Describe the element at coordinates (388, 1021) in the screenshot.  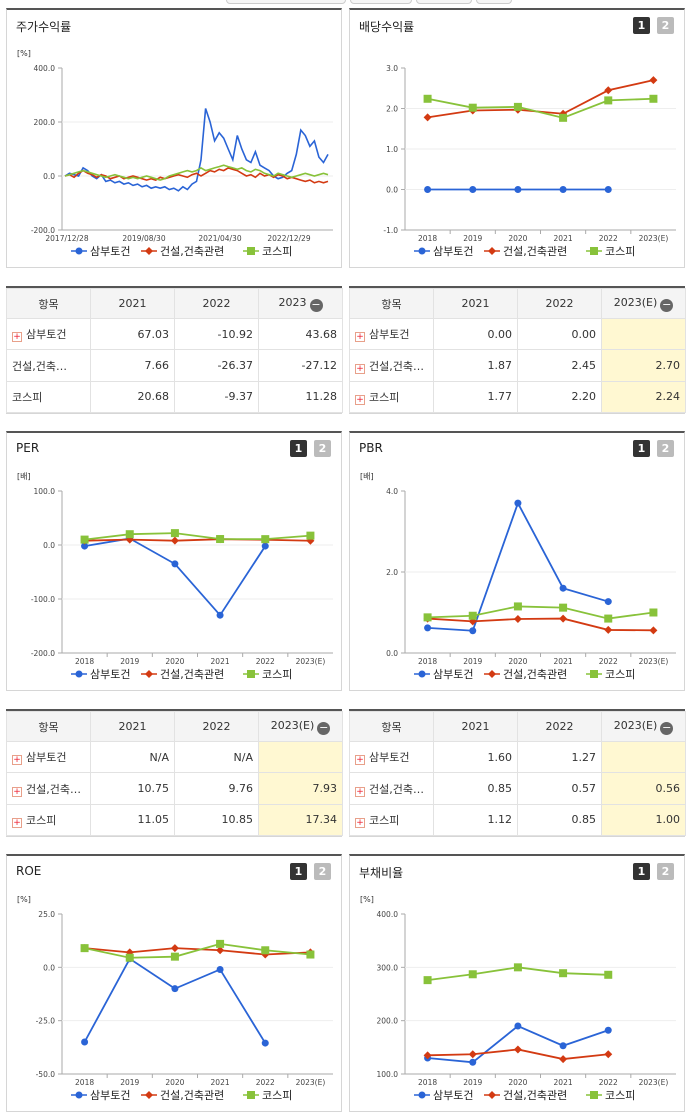
I see `y-tick-label: 200.0` at that location.